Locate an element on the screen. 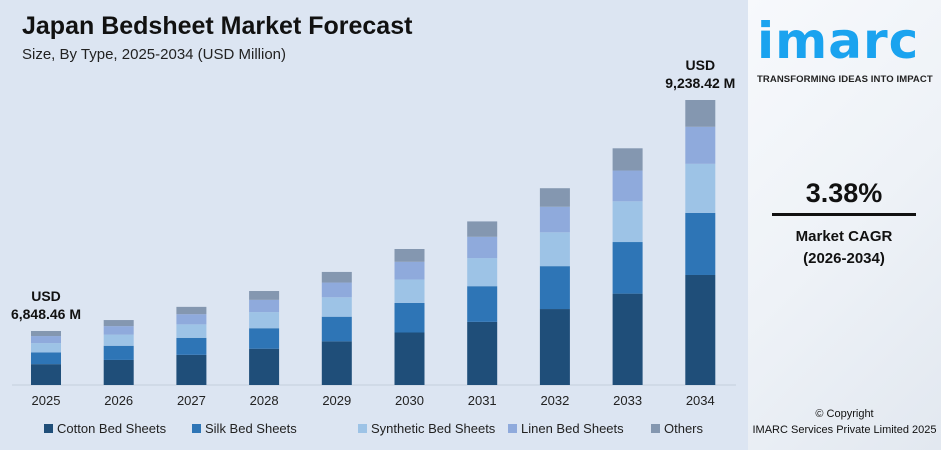  legend-item: Silk Bed Sheets is located at coordinates (275, 428).